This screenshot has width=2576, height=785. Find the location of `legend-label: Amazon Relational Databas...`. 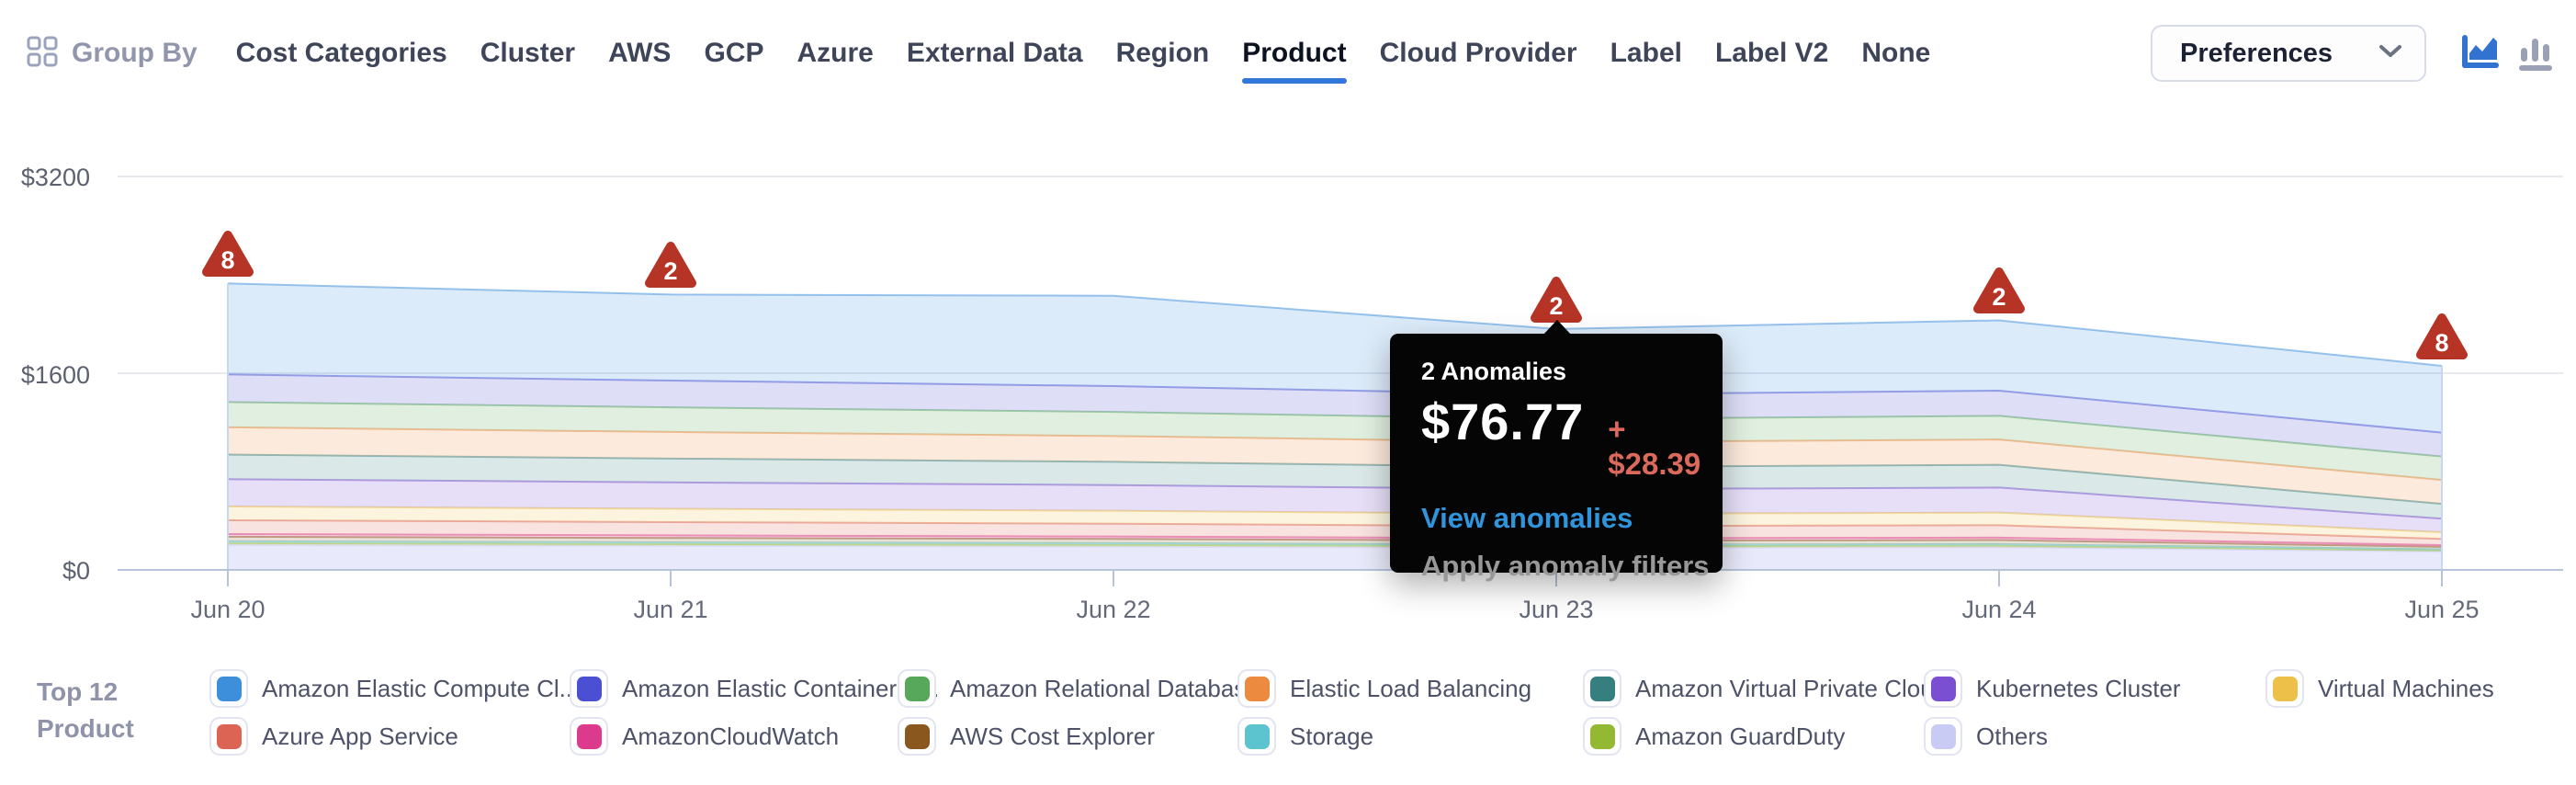

legend-label: Amazon Relational Databas... is located at coordinates (1108, 688).